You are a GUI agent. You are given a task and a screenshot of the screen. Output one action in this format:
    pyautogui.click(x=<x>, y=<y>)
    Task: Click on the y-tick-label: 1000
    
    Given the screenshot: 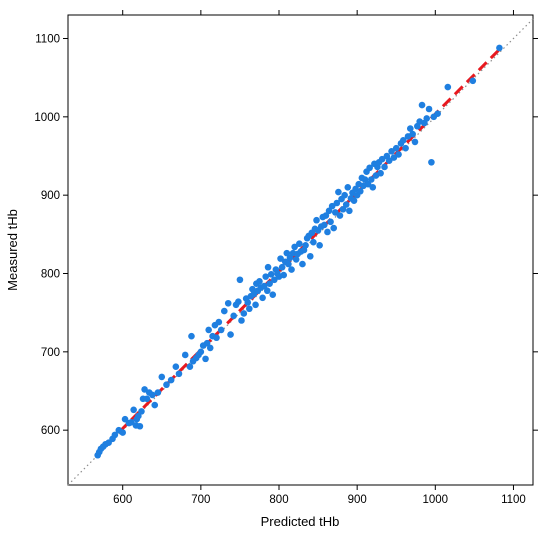 What is the action you would take?
    pyautogui.click(x=47, y=118)
    